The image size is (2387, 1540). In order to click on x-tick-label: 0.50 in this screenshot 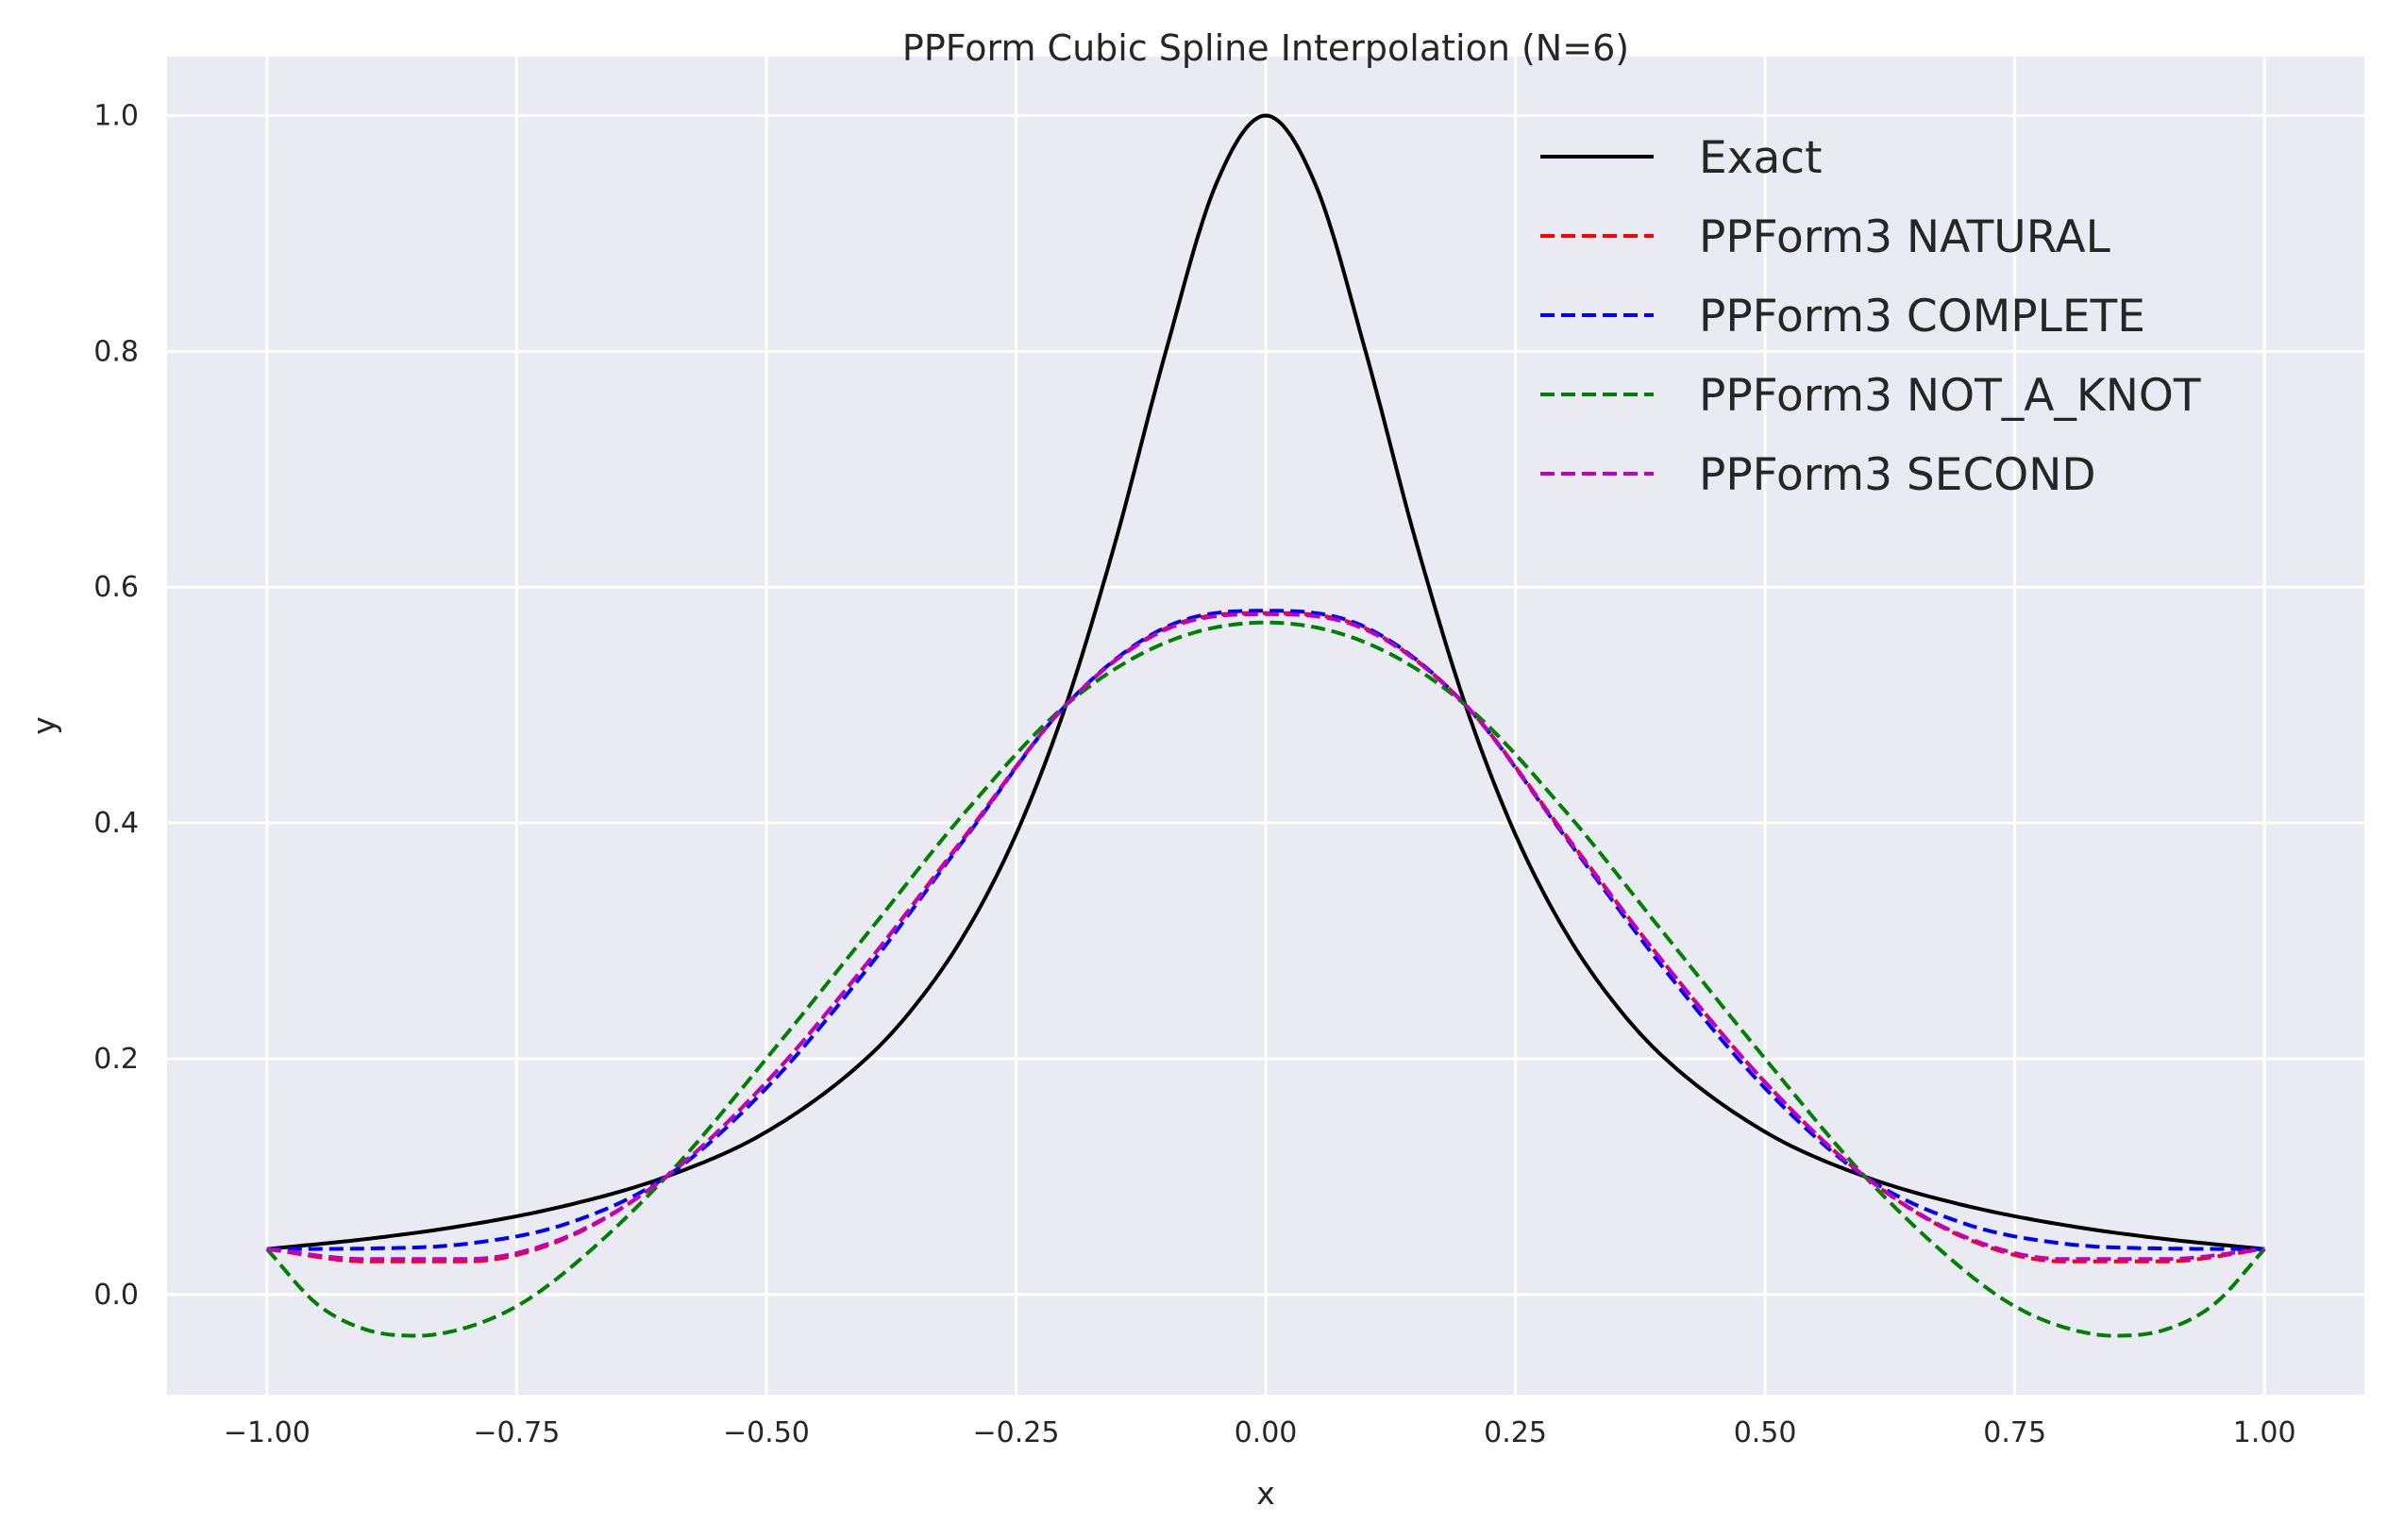, I will do `click(1766, 1432)`.